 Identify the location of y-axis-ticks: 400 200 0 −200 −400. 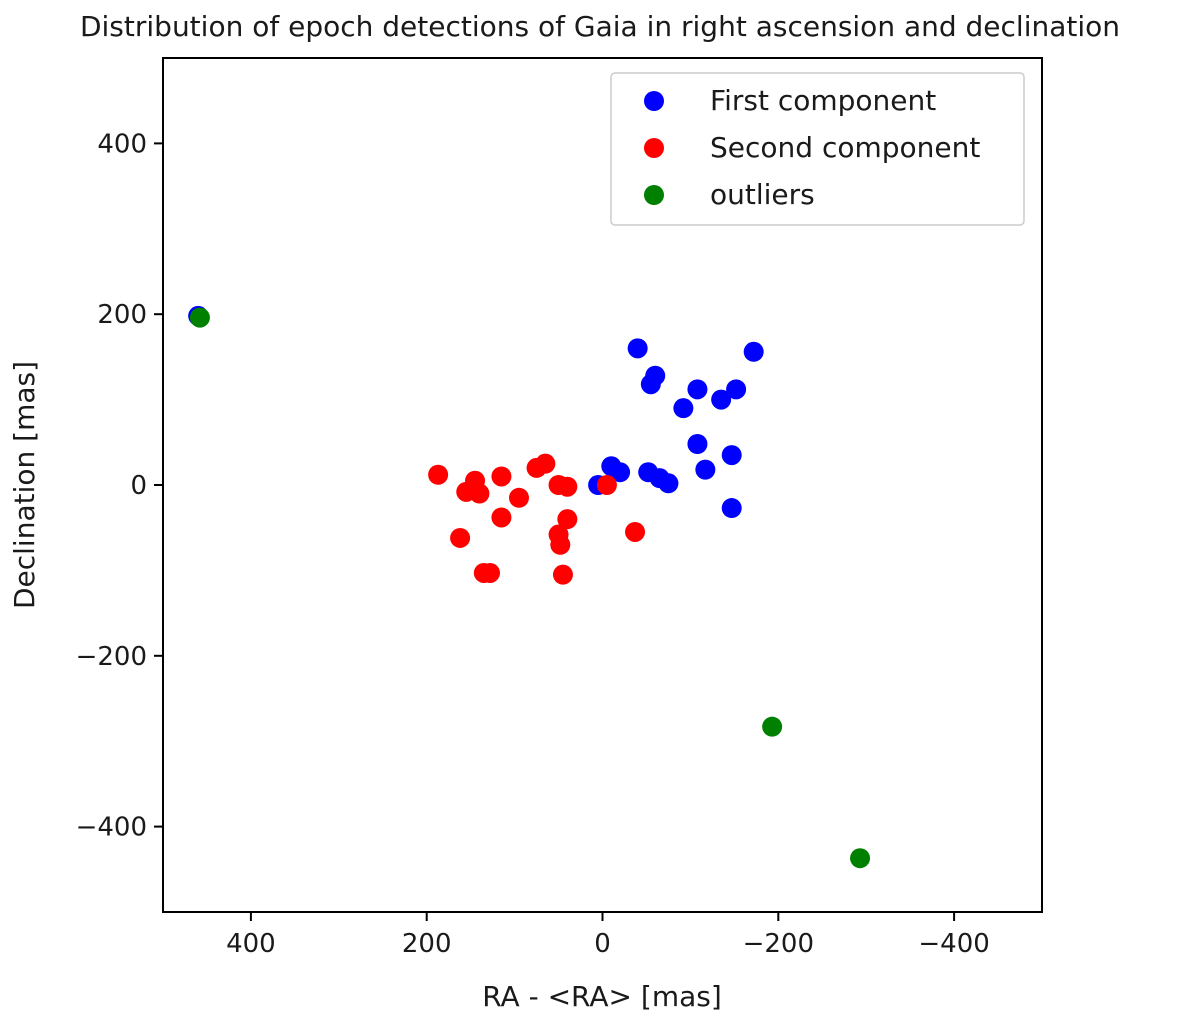
(119, 486).